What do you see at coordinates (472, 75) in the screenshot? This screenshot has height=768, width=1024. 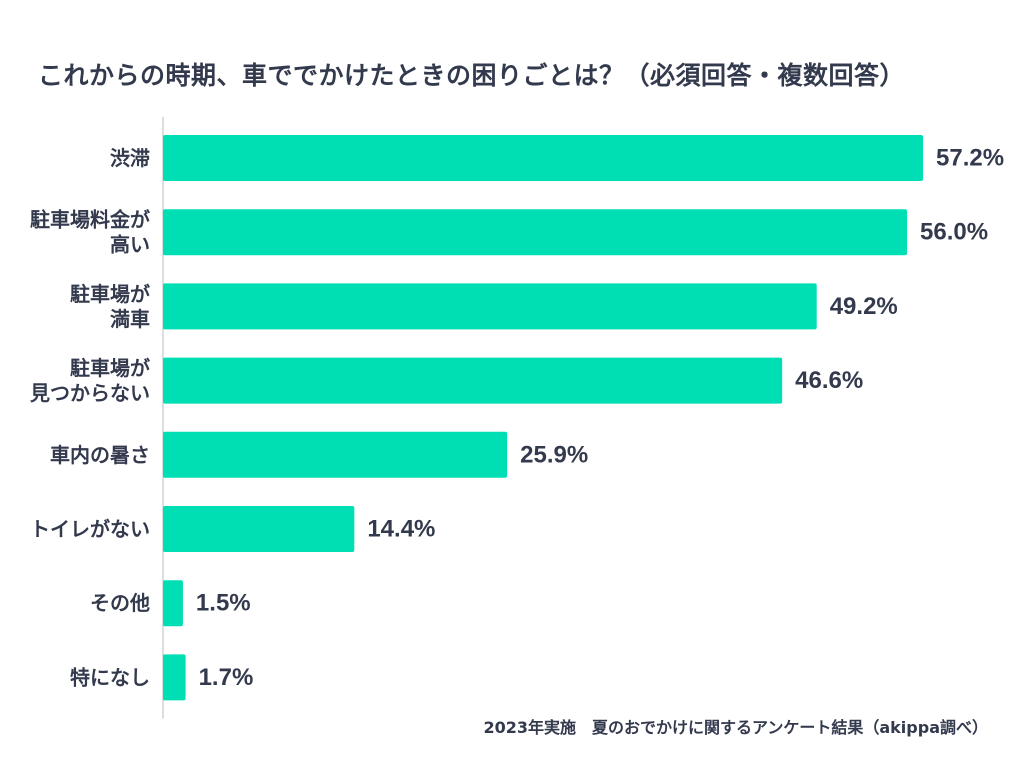 I see `chart-title: これからの時期、車ででかけたときの困りごとは？（必須回答・複数回答）` at bounding box center [472, 75].